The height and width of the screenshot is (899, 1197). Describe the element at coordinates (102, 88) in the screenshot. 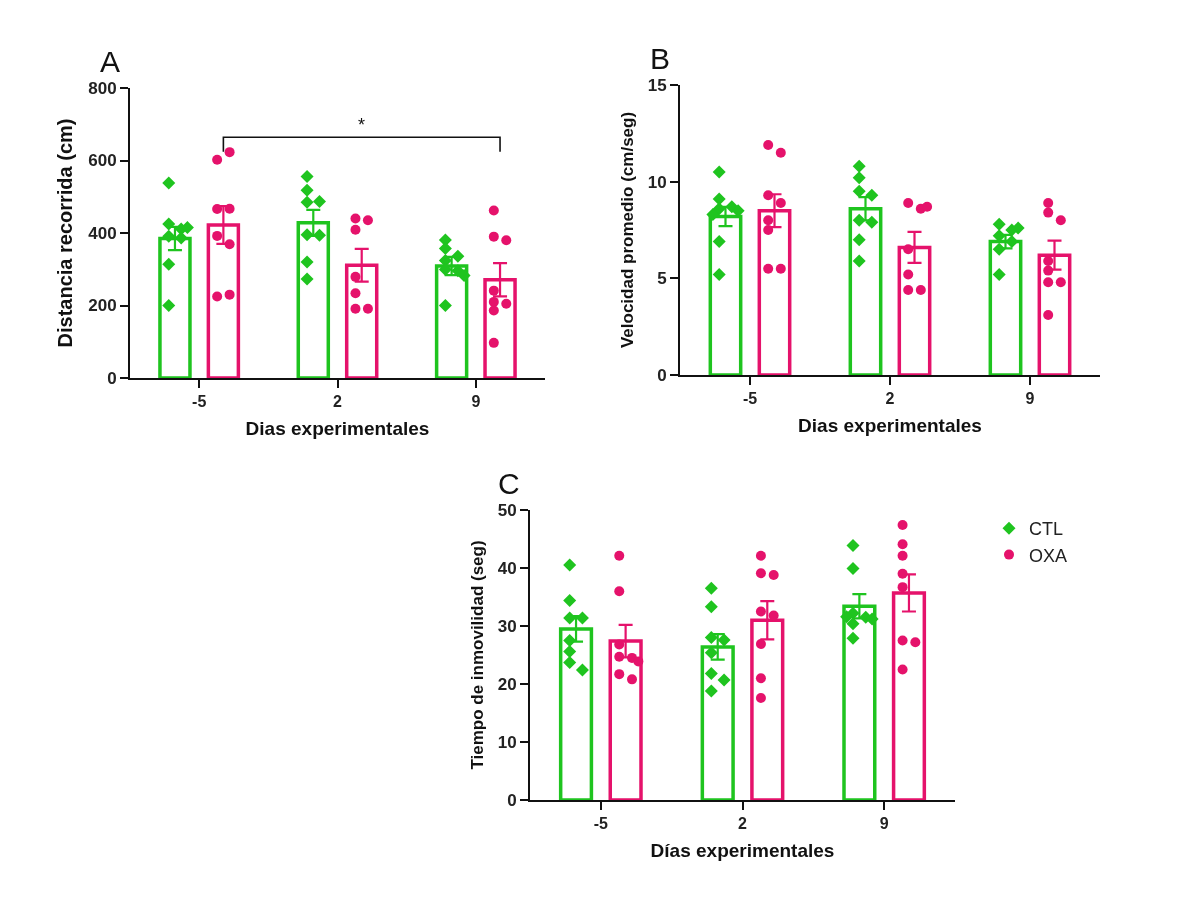

I see `y-tick-label: 800` at that location.